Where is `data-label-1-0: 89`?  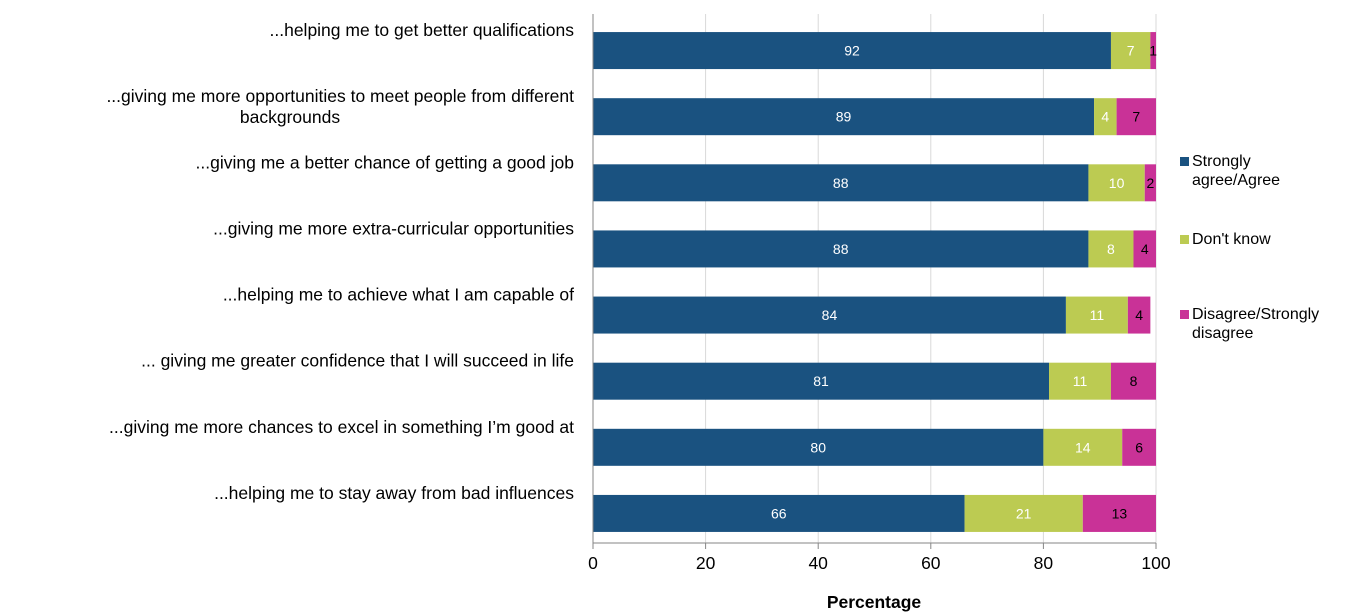
data-label-1-0: 89 is located at coordinates (844, 117).